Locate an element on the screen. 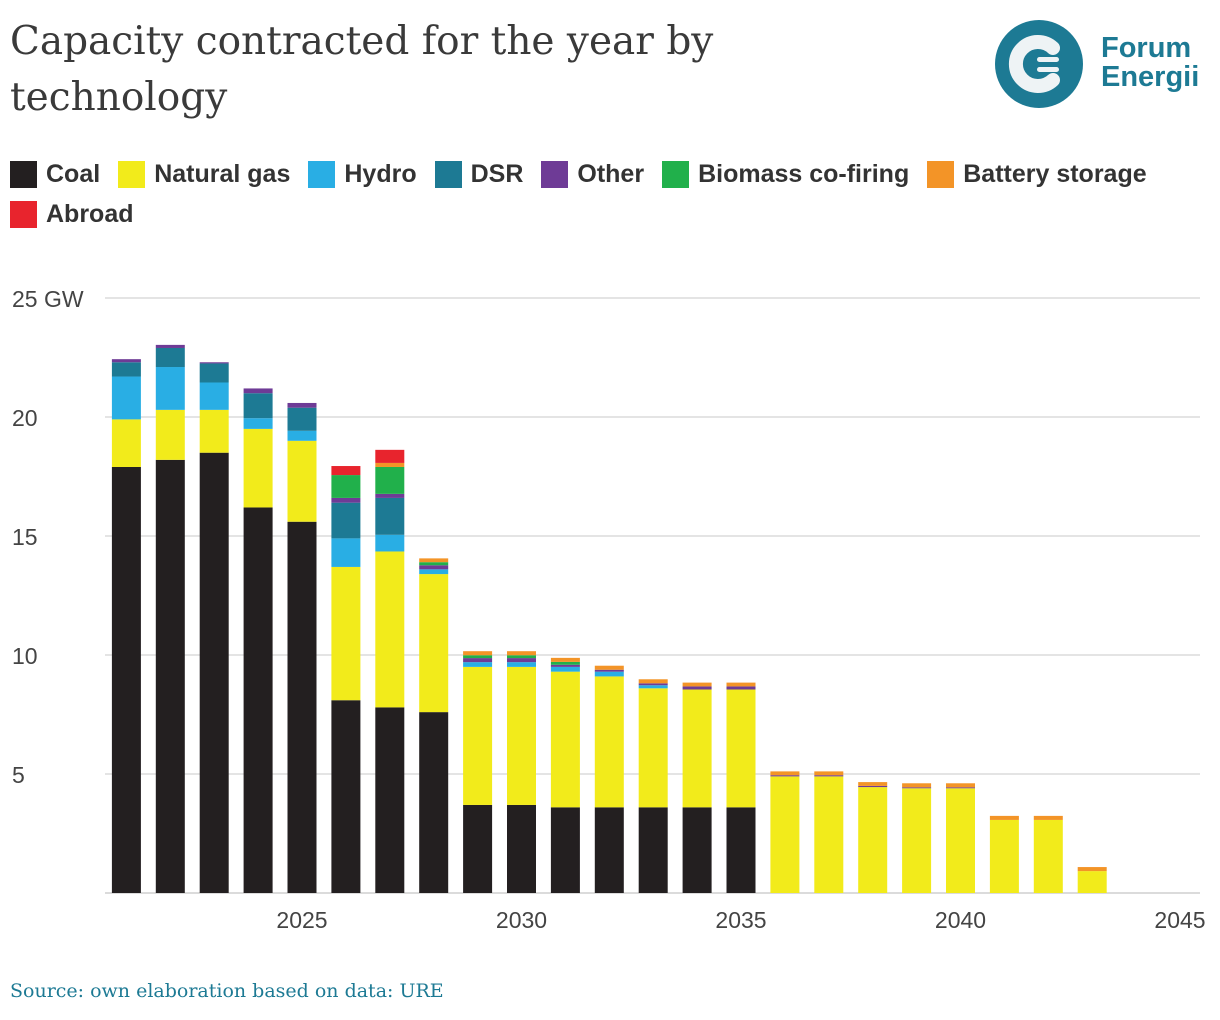 This screenshot has height=1020, width=1220. bar-segment-coal-2021 is located at coordinates (126, 679).